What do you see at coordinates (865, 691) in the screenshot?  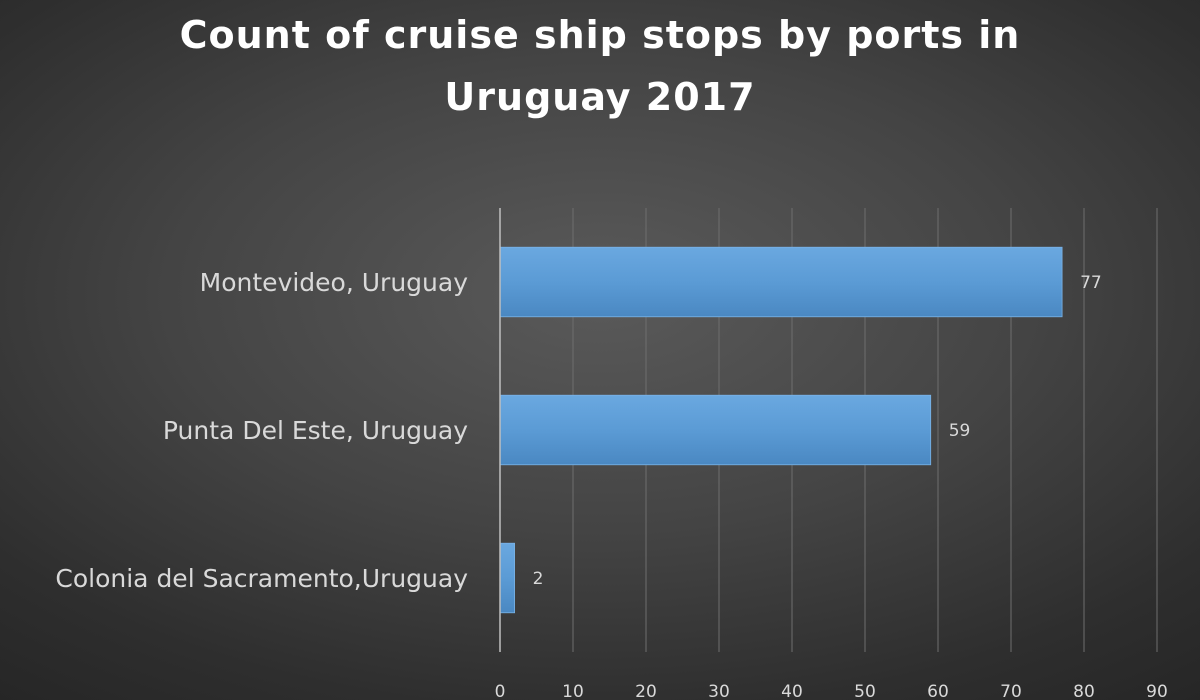 I see `x-tick-label: 50` at bounding box center [865, 691].